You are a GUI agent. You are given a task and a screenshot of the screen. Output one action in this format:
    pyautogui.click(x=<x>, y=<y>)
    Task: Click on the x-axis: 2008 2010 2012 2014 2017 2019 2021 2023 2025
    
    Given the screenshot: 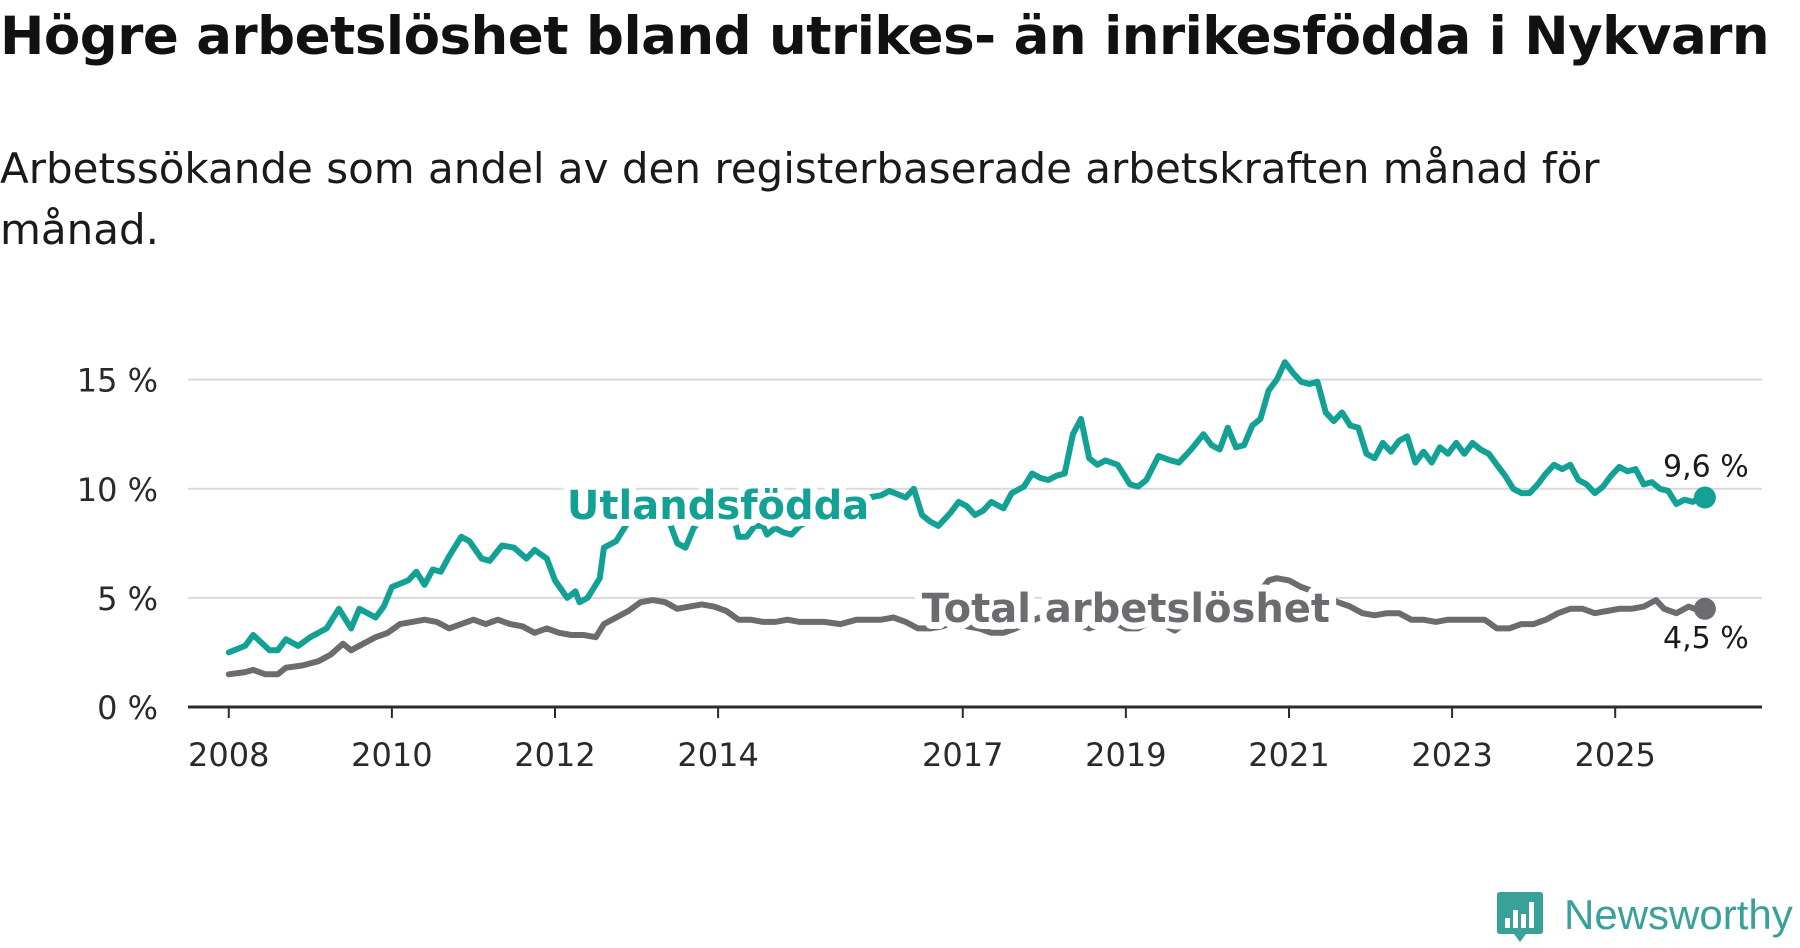 What is the action you would take?
    pyautogui.click(x=975, y=739)
    